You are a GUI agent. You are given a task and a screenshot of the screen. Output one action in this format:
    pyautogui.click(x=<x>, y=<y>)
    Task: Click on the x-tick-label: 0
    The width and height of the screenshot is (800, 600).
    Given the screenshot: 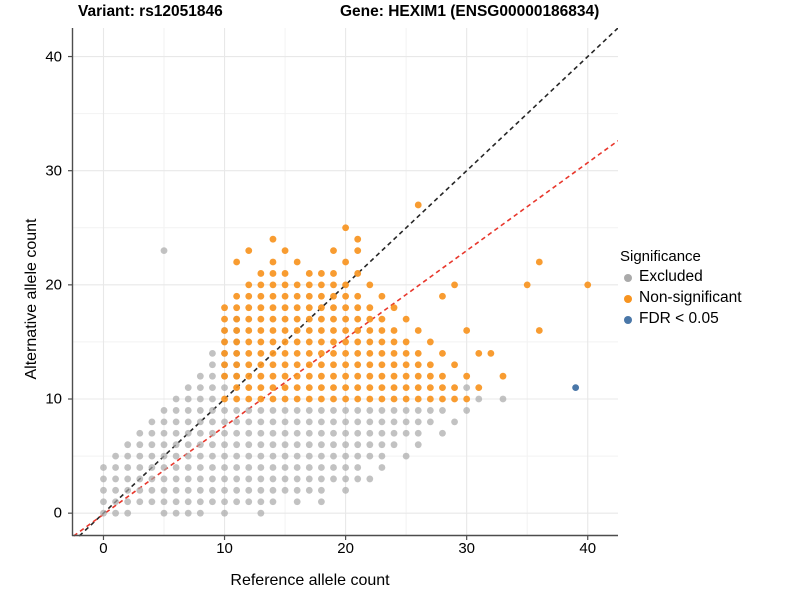 What is the action you would take?
    pyautogui.click(x=103, y=548)
    